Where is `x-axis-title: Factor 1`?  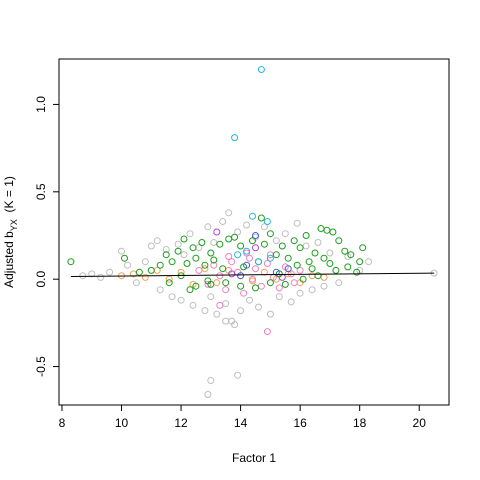
x-axis-title: Factor 1 is located at coordinates (254, 458).